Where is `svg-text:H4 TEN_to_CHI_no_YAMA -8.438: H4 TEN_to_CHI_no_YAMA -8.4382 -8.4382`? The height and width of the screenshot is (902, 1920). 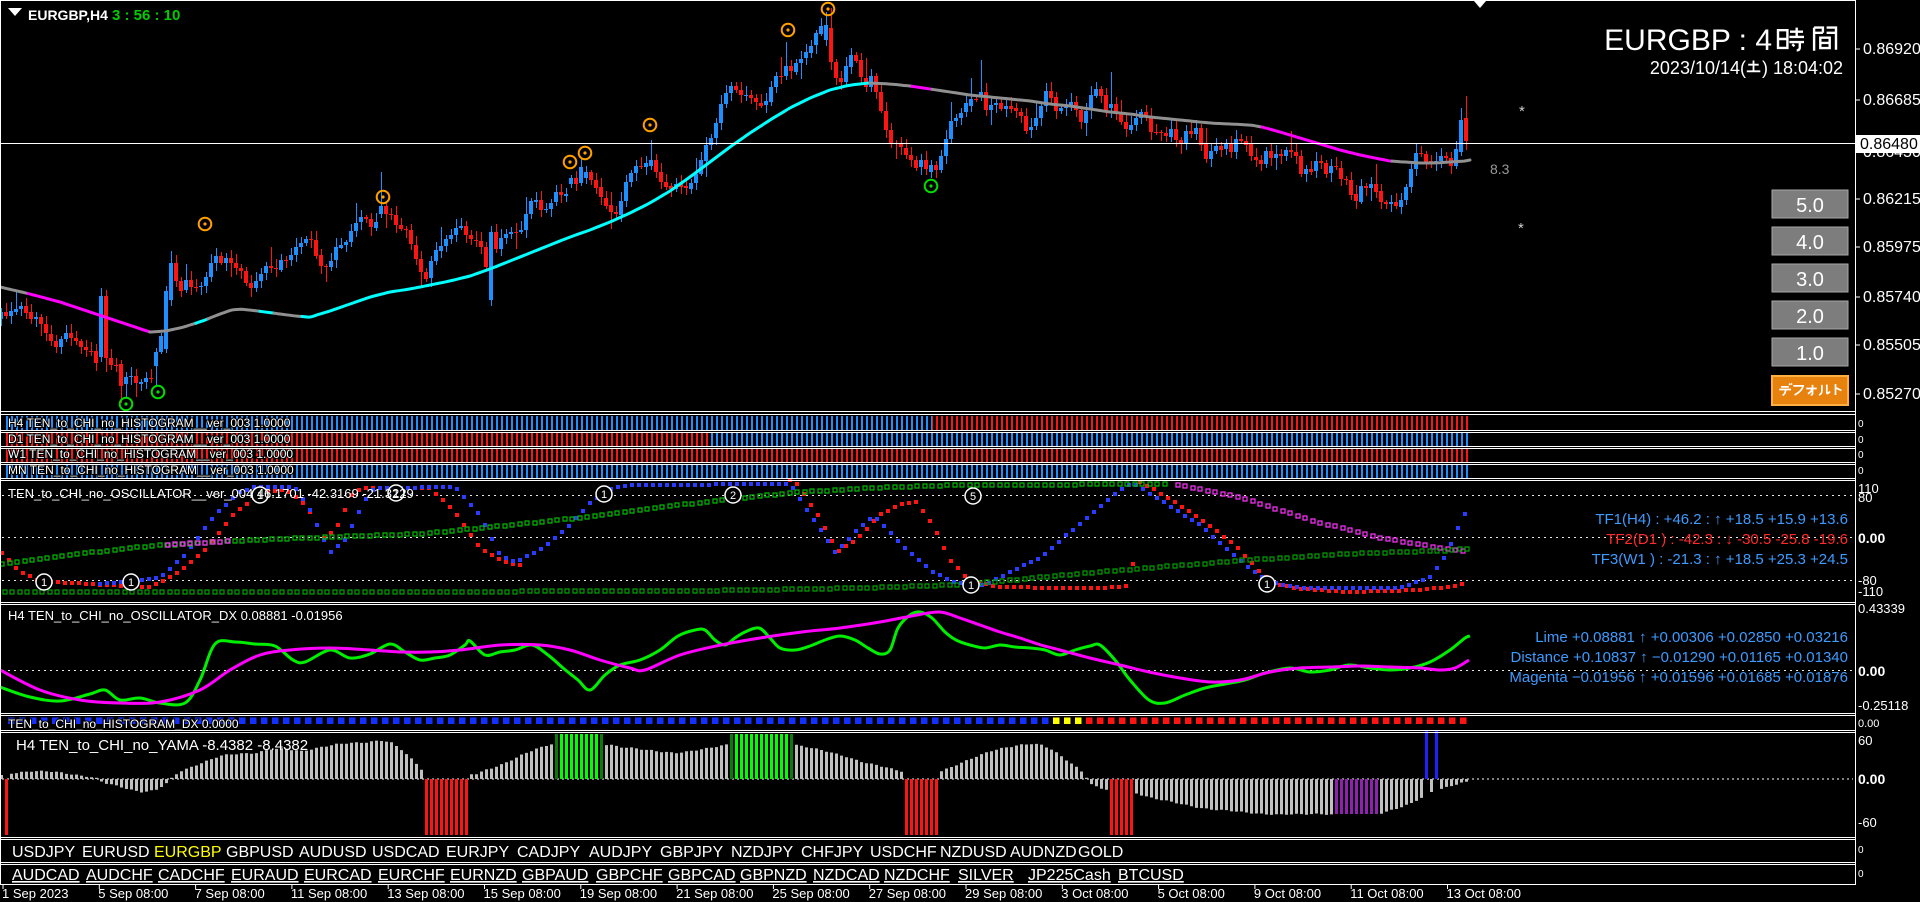 svg-text:H4 TEN_to_CHI_no_YAMA -8.438: H4 TEN_to_CHI_no_YAMA -8.4382 -8.4382 is located at coordinates (162, 745).